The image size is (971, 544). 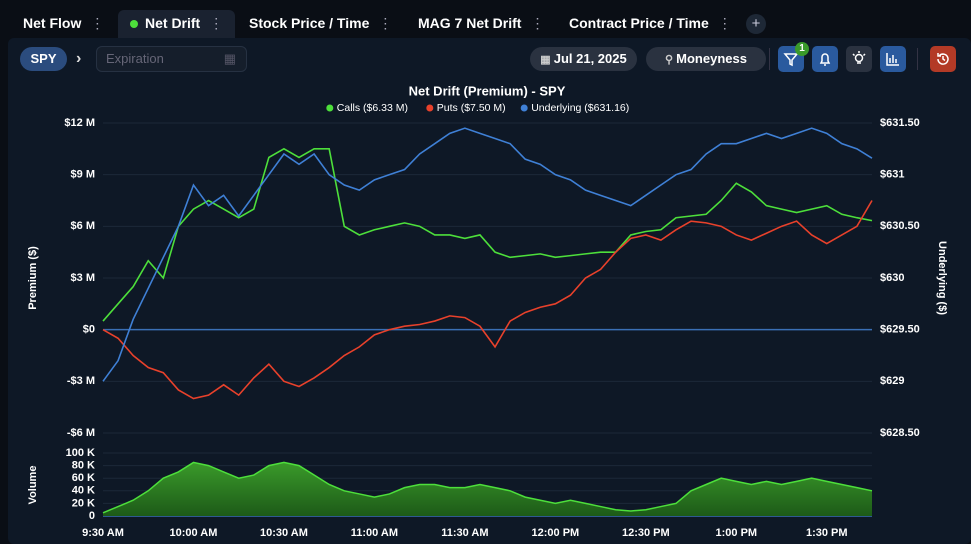 I want to click on volume-line, so click(x=487, y=487).